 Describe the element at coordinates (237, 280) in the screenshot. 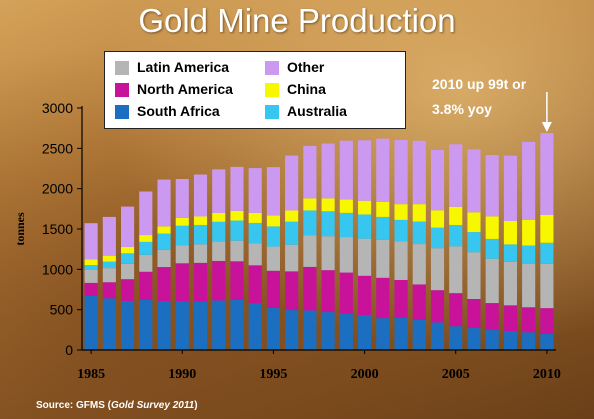

I see `bar-segment-north-america-1993` at that location.